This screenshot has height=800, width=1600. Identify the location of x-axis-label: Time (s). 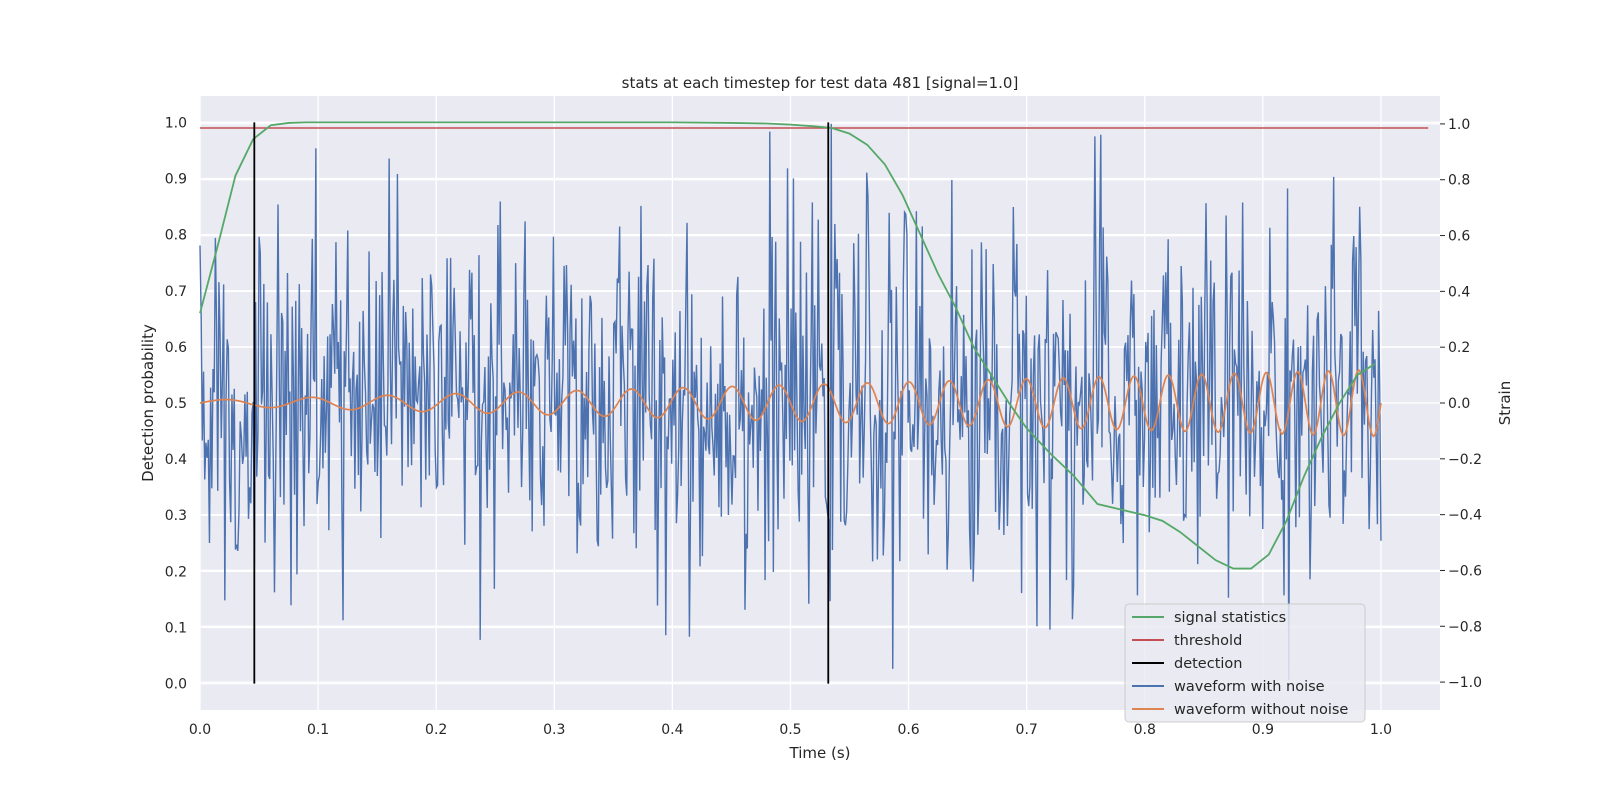
(820, 753).